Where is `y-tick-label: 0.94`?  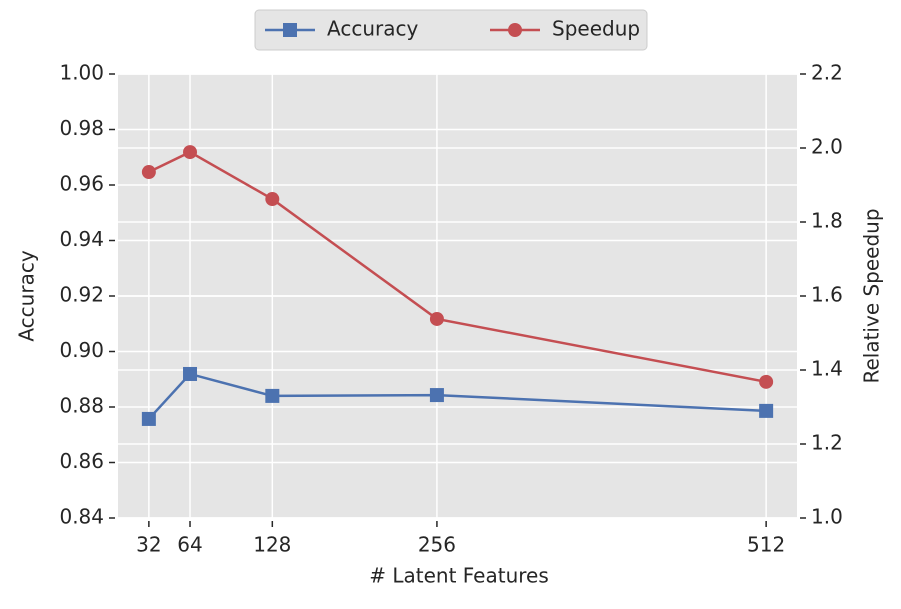
y-tick-label: 0.94 is located at coordinates (81, 239).